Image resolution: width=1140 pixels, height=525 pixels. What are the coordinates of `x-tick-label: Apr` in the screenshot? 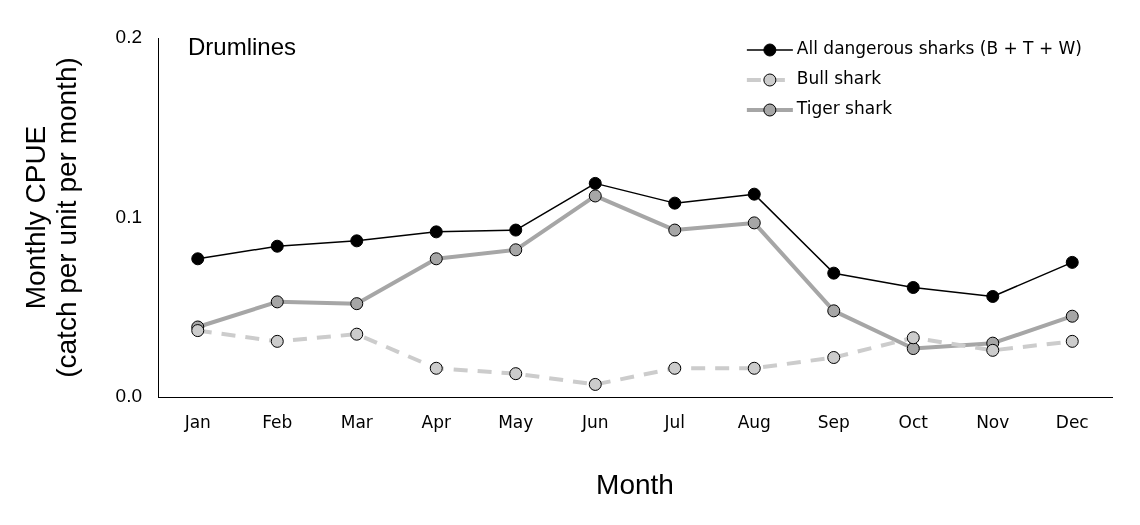 It's located at (436, 421).